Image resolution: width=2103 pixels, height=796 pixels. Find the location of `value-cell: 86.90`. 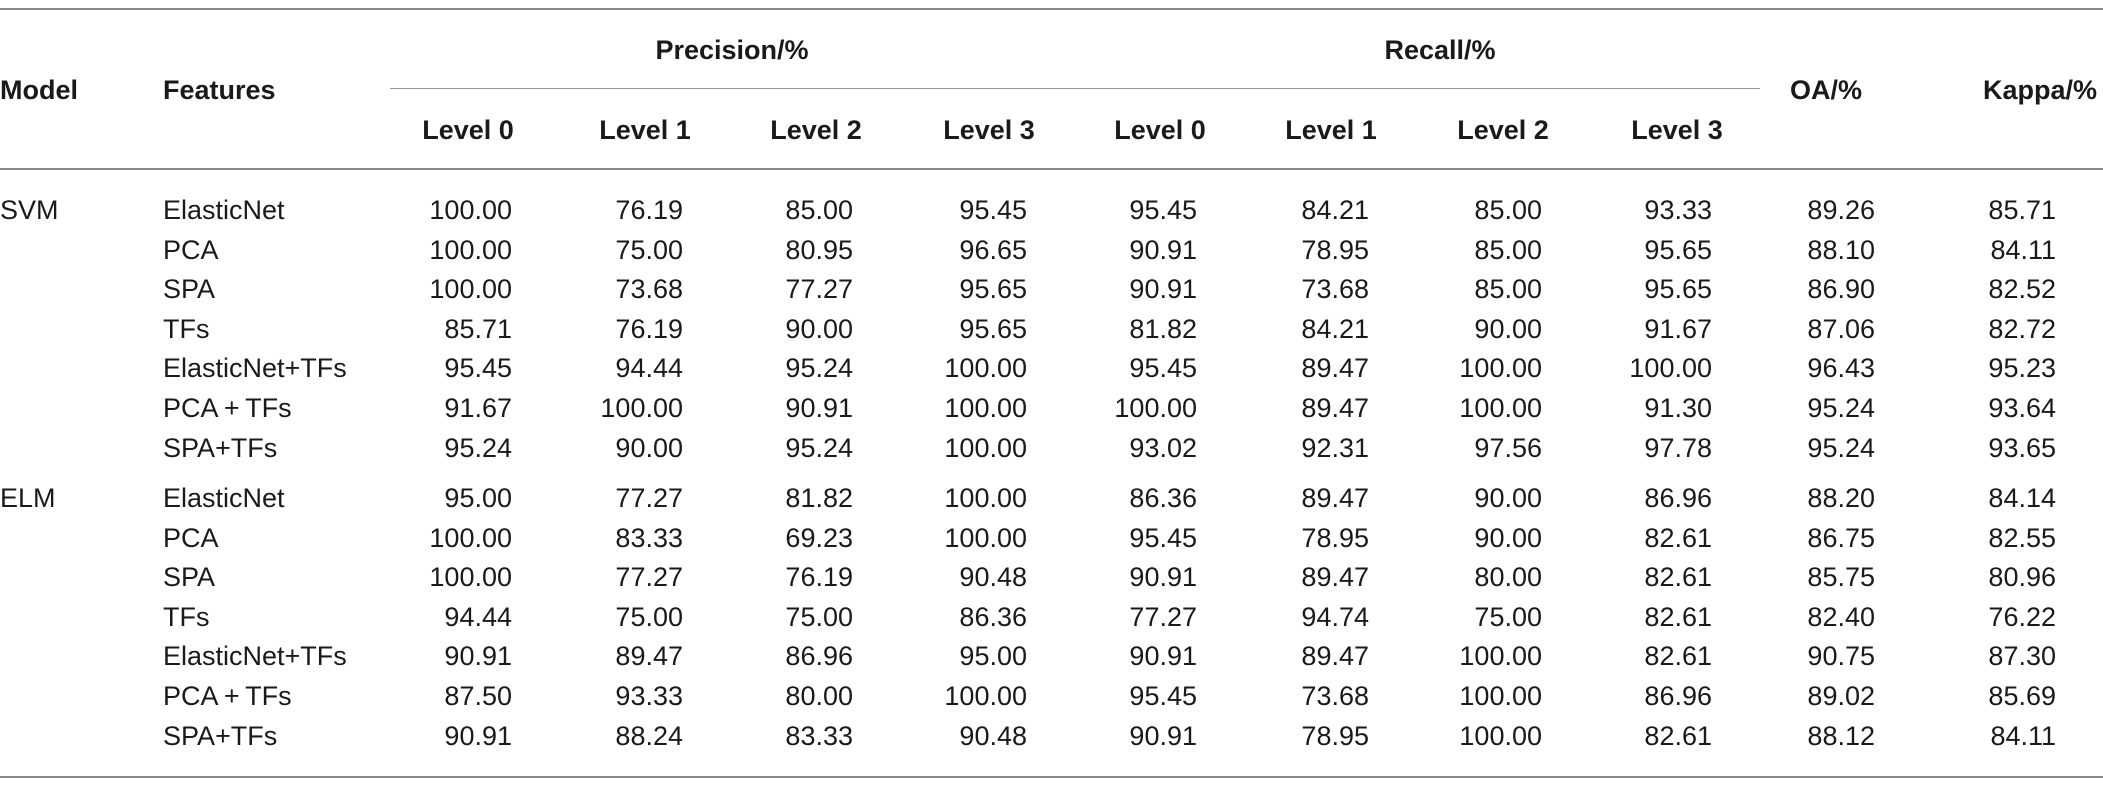

value-cell: 86.90 is located at coordinates (1841, 289).